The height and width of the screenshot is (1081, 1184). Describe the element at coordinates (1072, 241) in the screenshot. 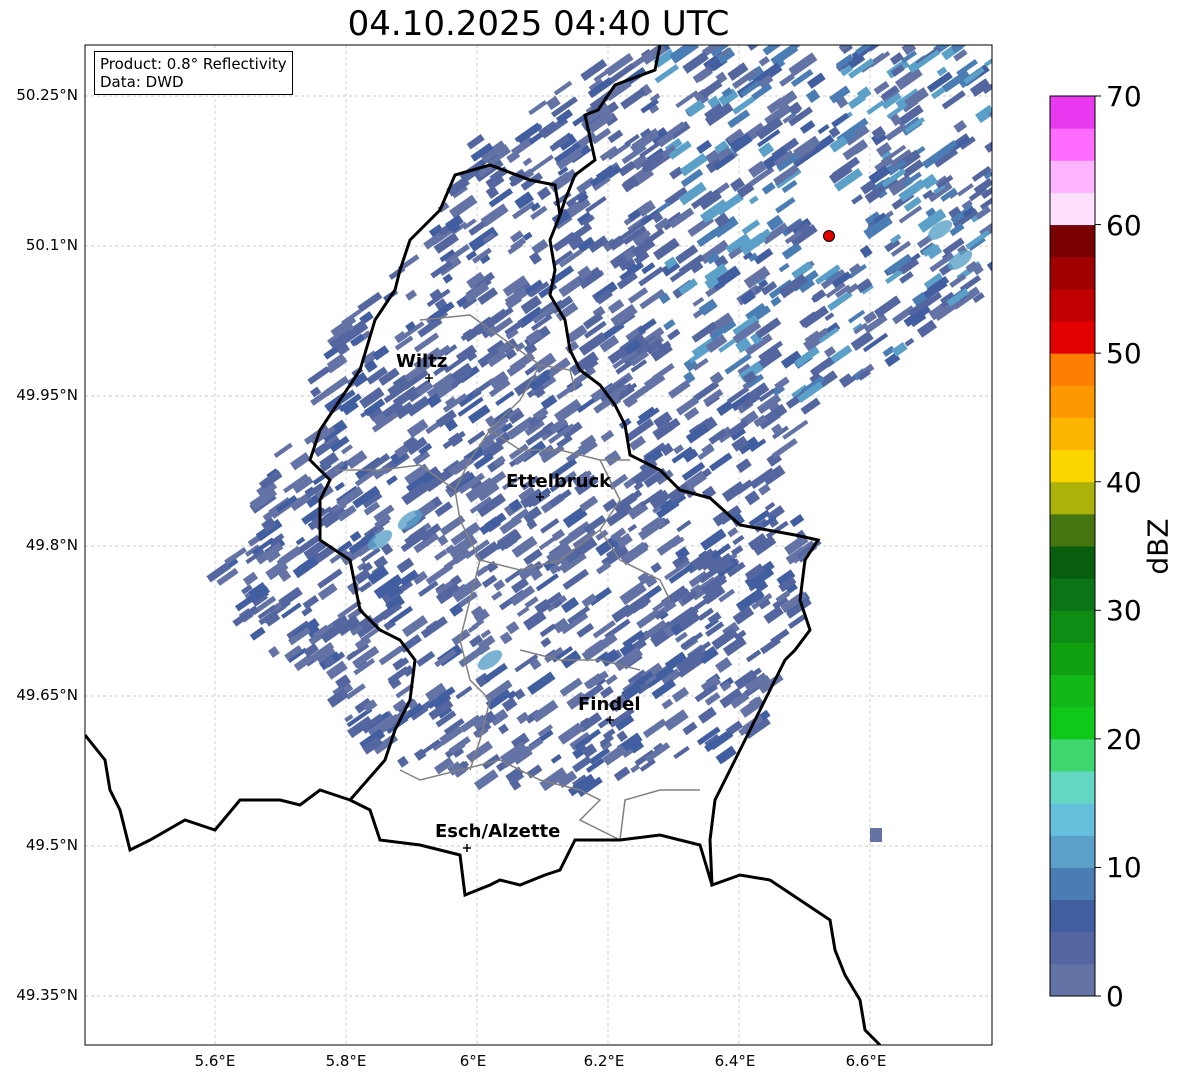

I see `colorbar-bin` at that location.